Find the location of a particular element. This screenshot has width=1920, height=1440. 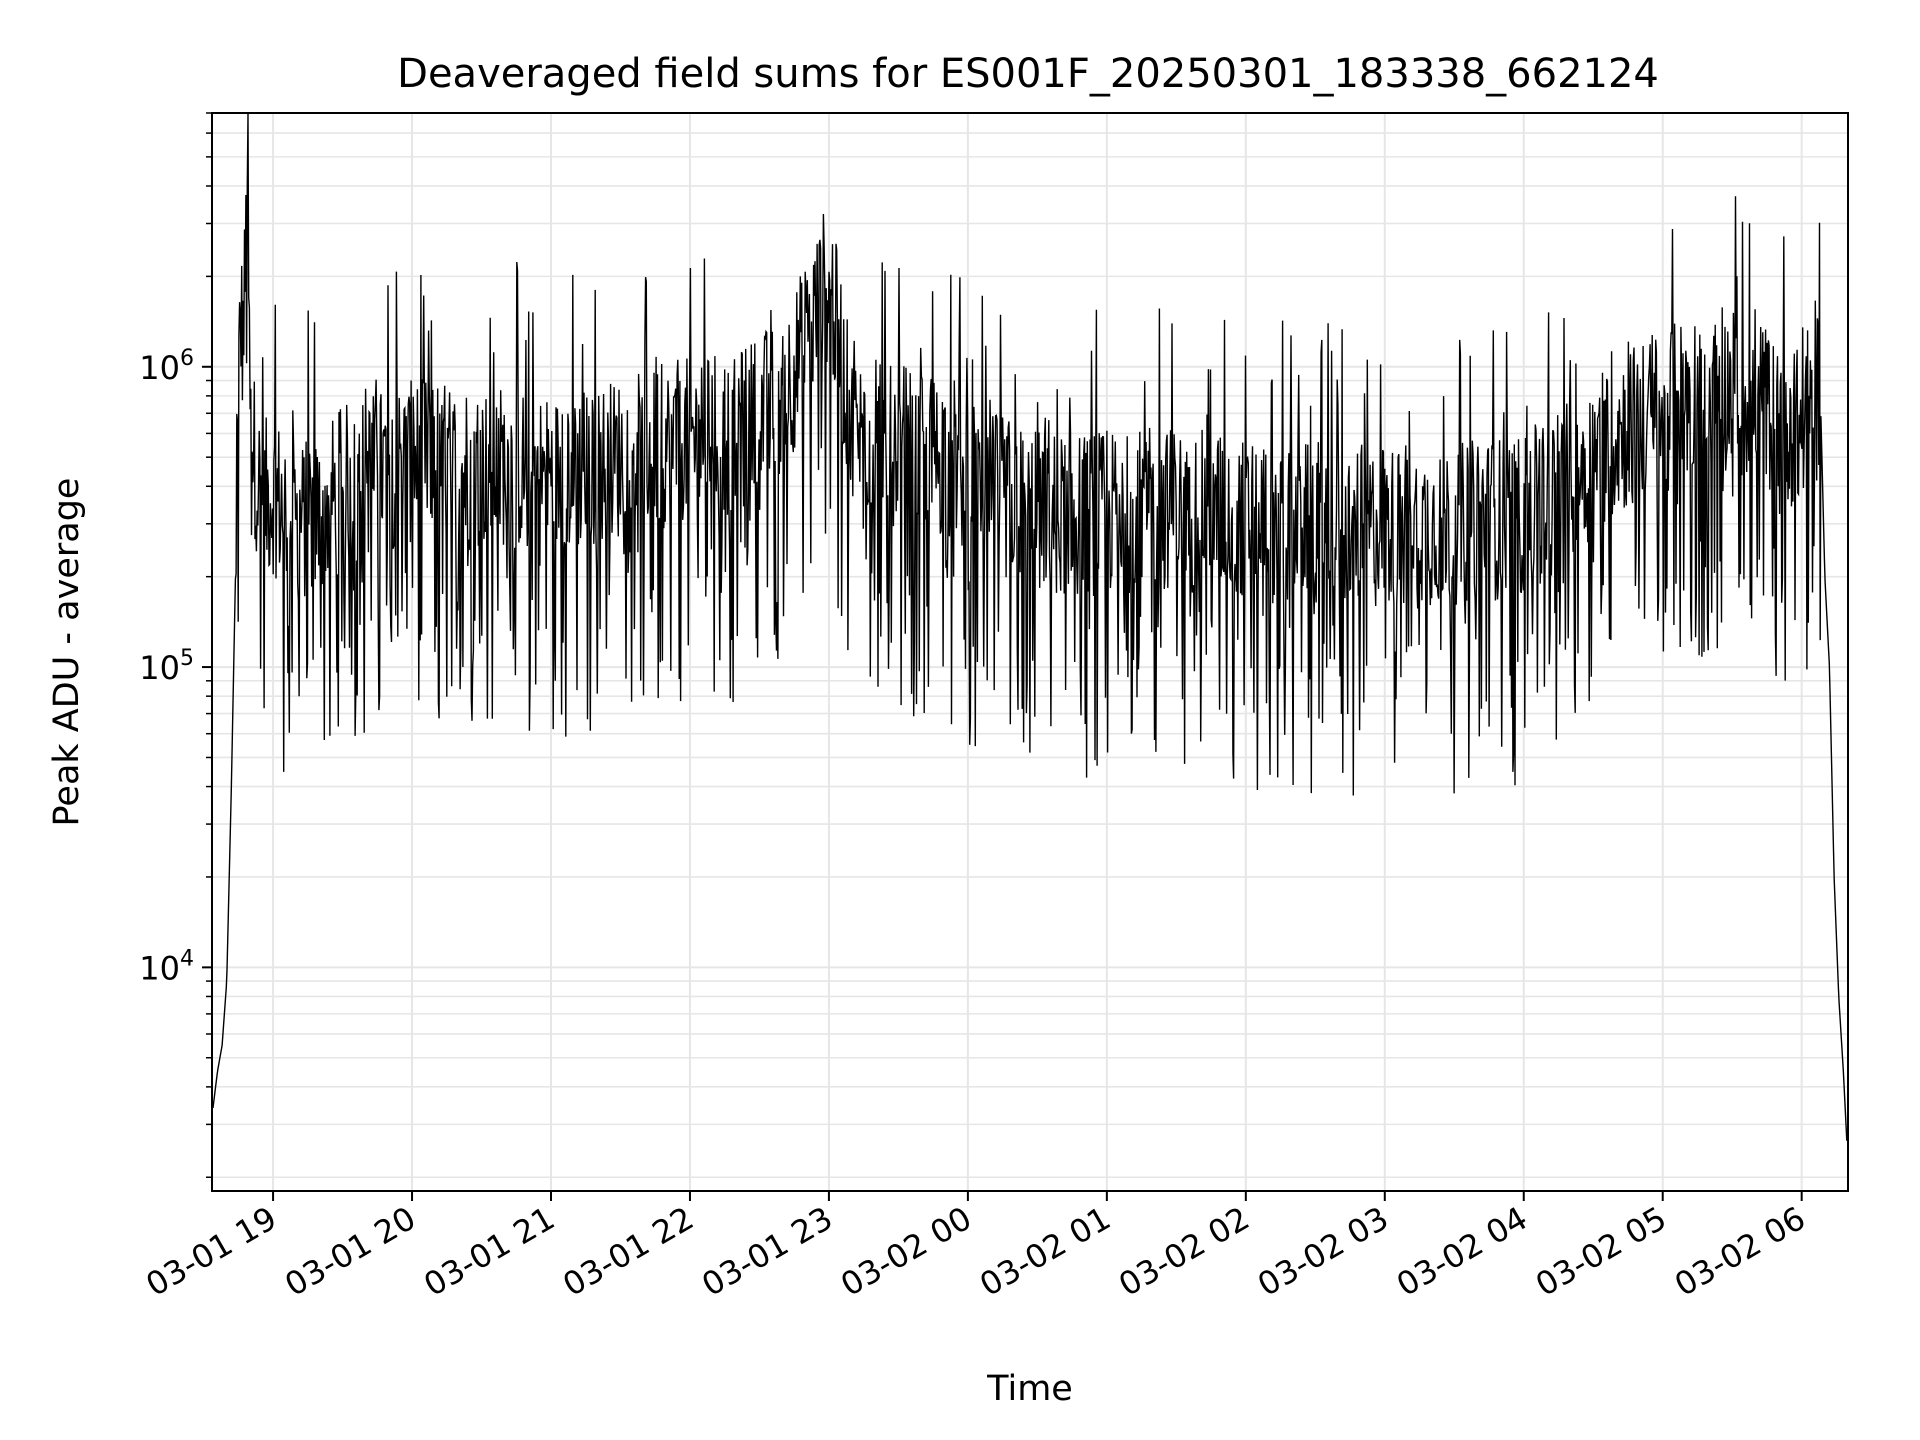

y-tick-label: 104 is located at coordinates (166, 966).